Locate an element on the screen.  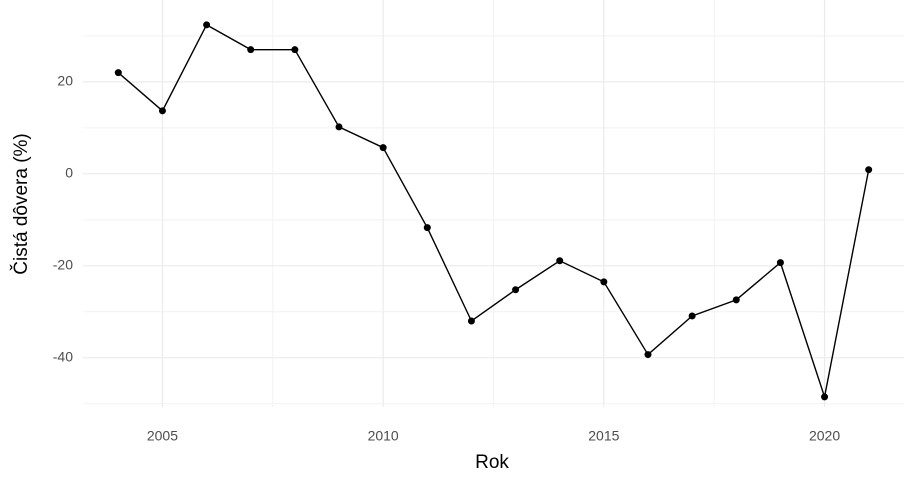
x-tick-label: 2015 is located at coordinates (603, 436).